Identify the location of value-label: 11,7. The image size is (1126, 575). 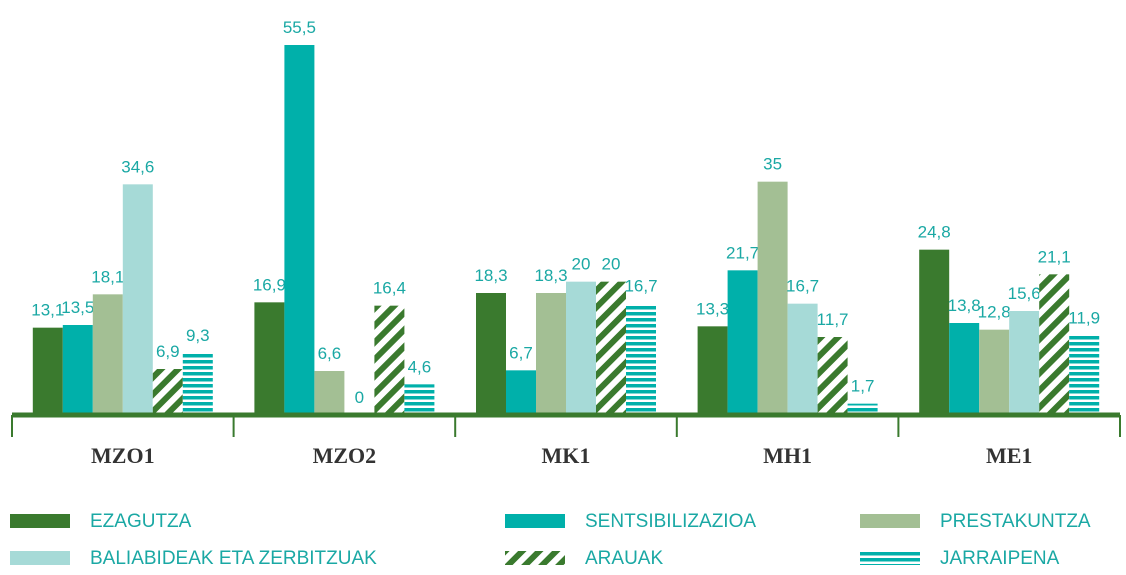
(833, 319).